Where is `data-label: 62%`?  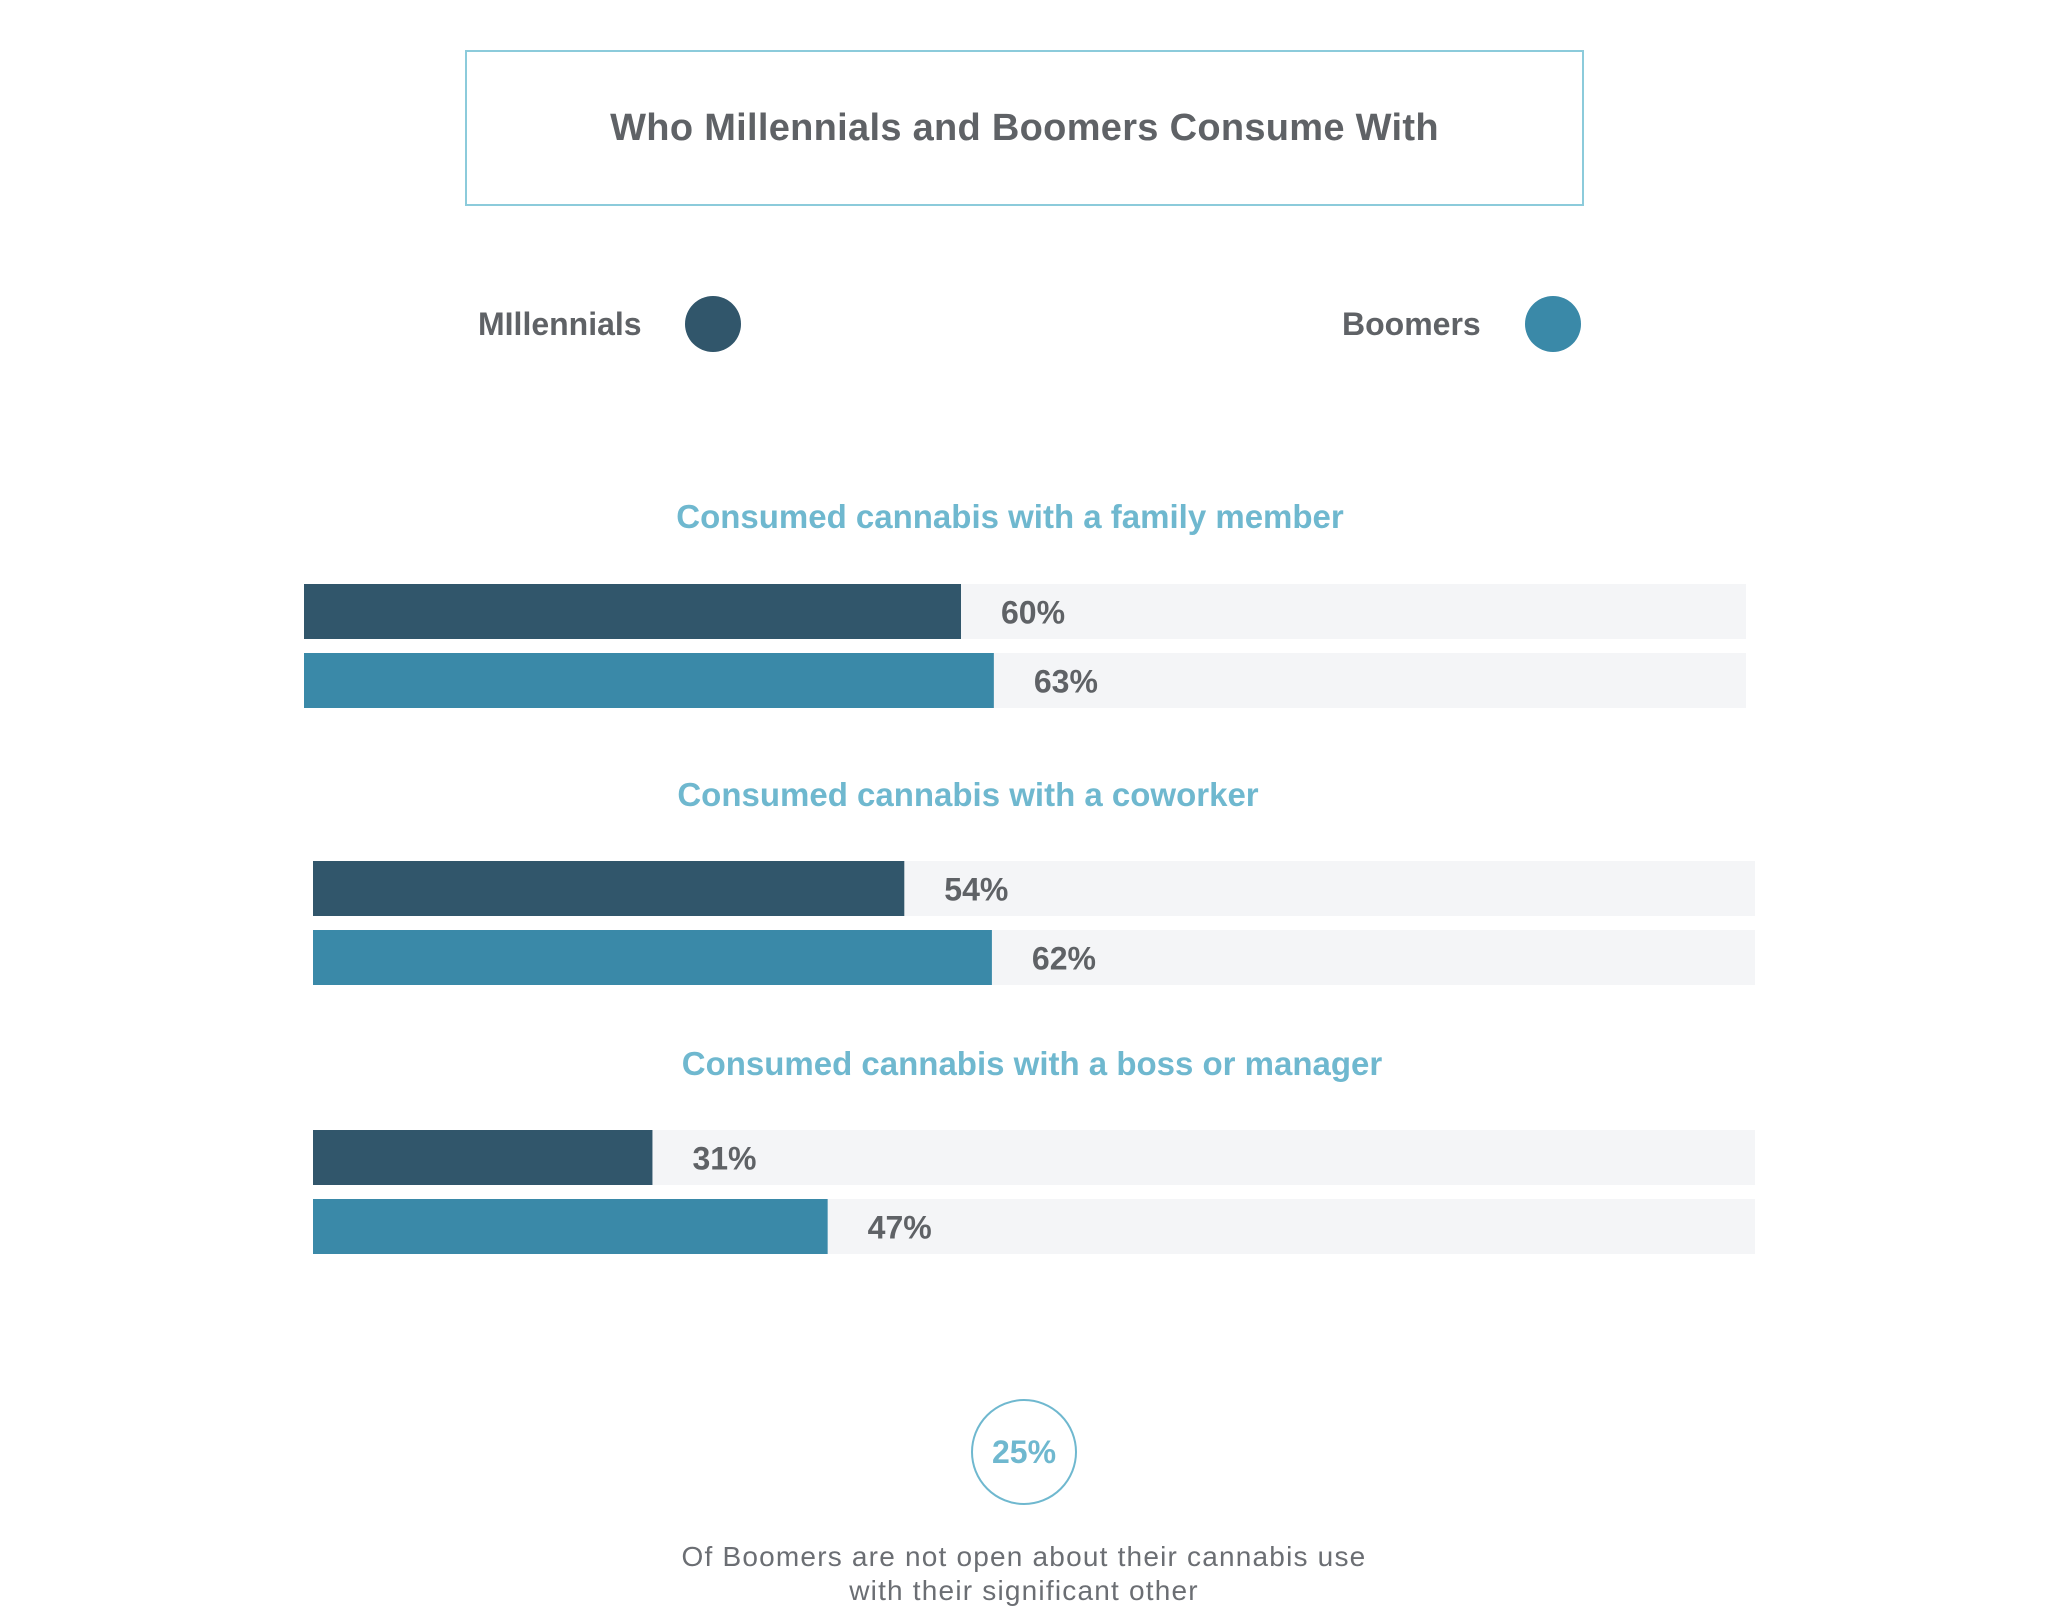 data-label: 62% is located at coordinates (1064, 959).